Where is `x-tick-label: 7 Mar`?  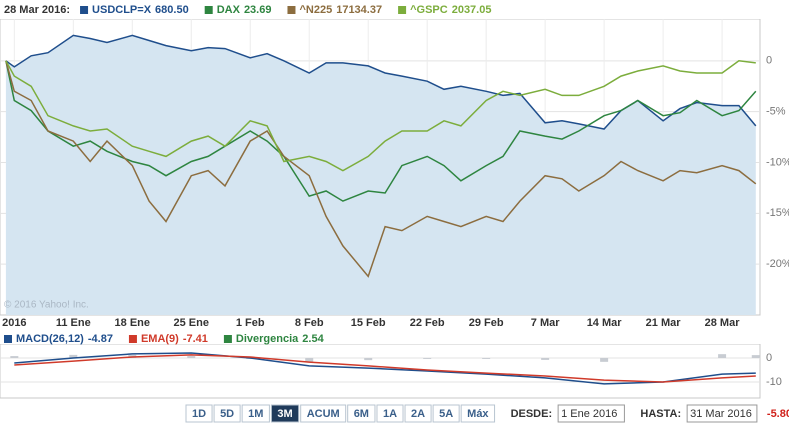
x-tick-label: 7 Mar is located at coordinates (545, 323).